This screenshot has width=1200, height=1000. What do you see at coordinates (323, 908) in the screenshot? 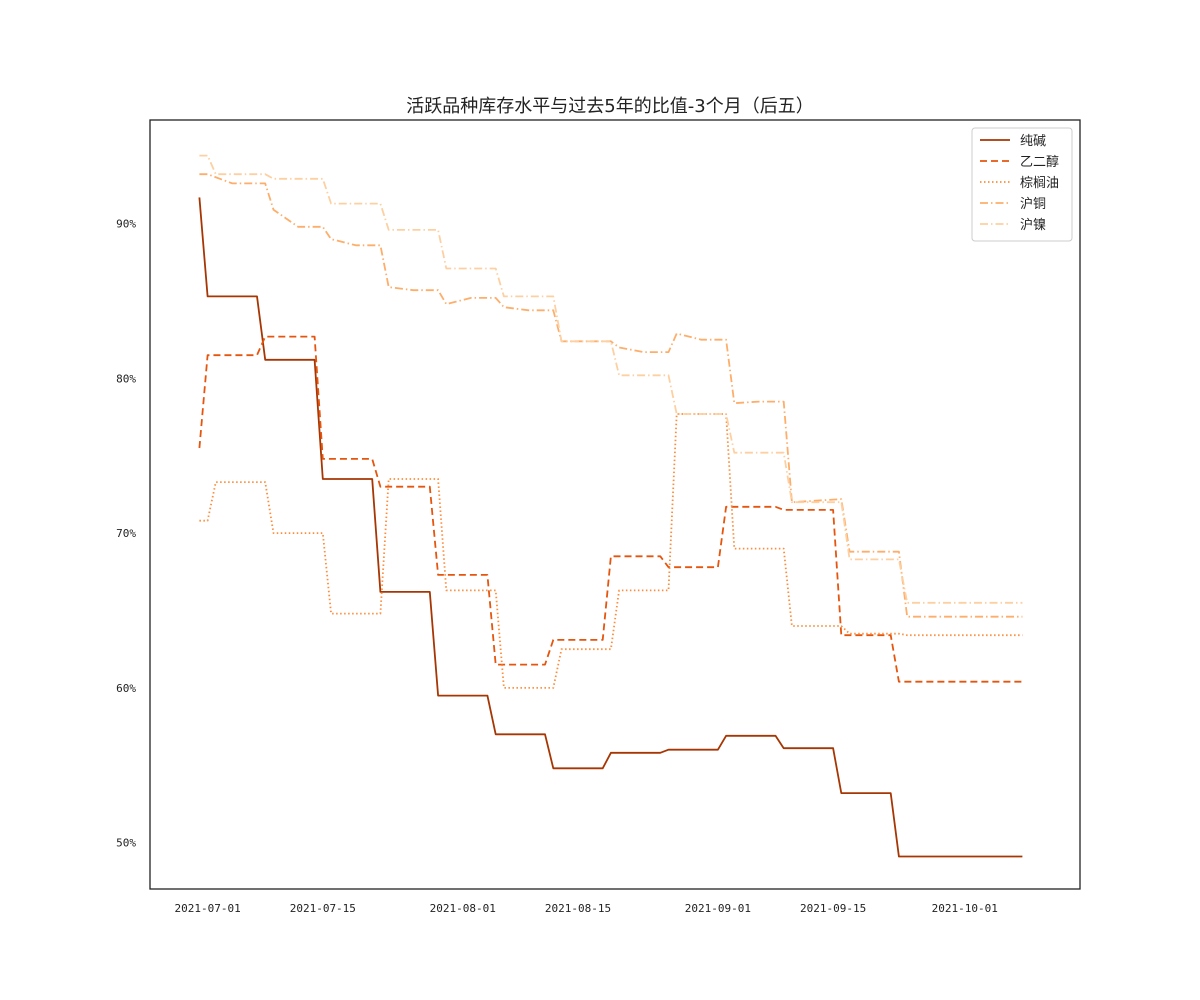
I see `x-tick-label: 2021-07-15` at bounding box center [323, 908].